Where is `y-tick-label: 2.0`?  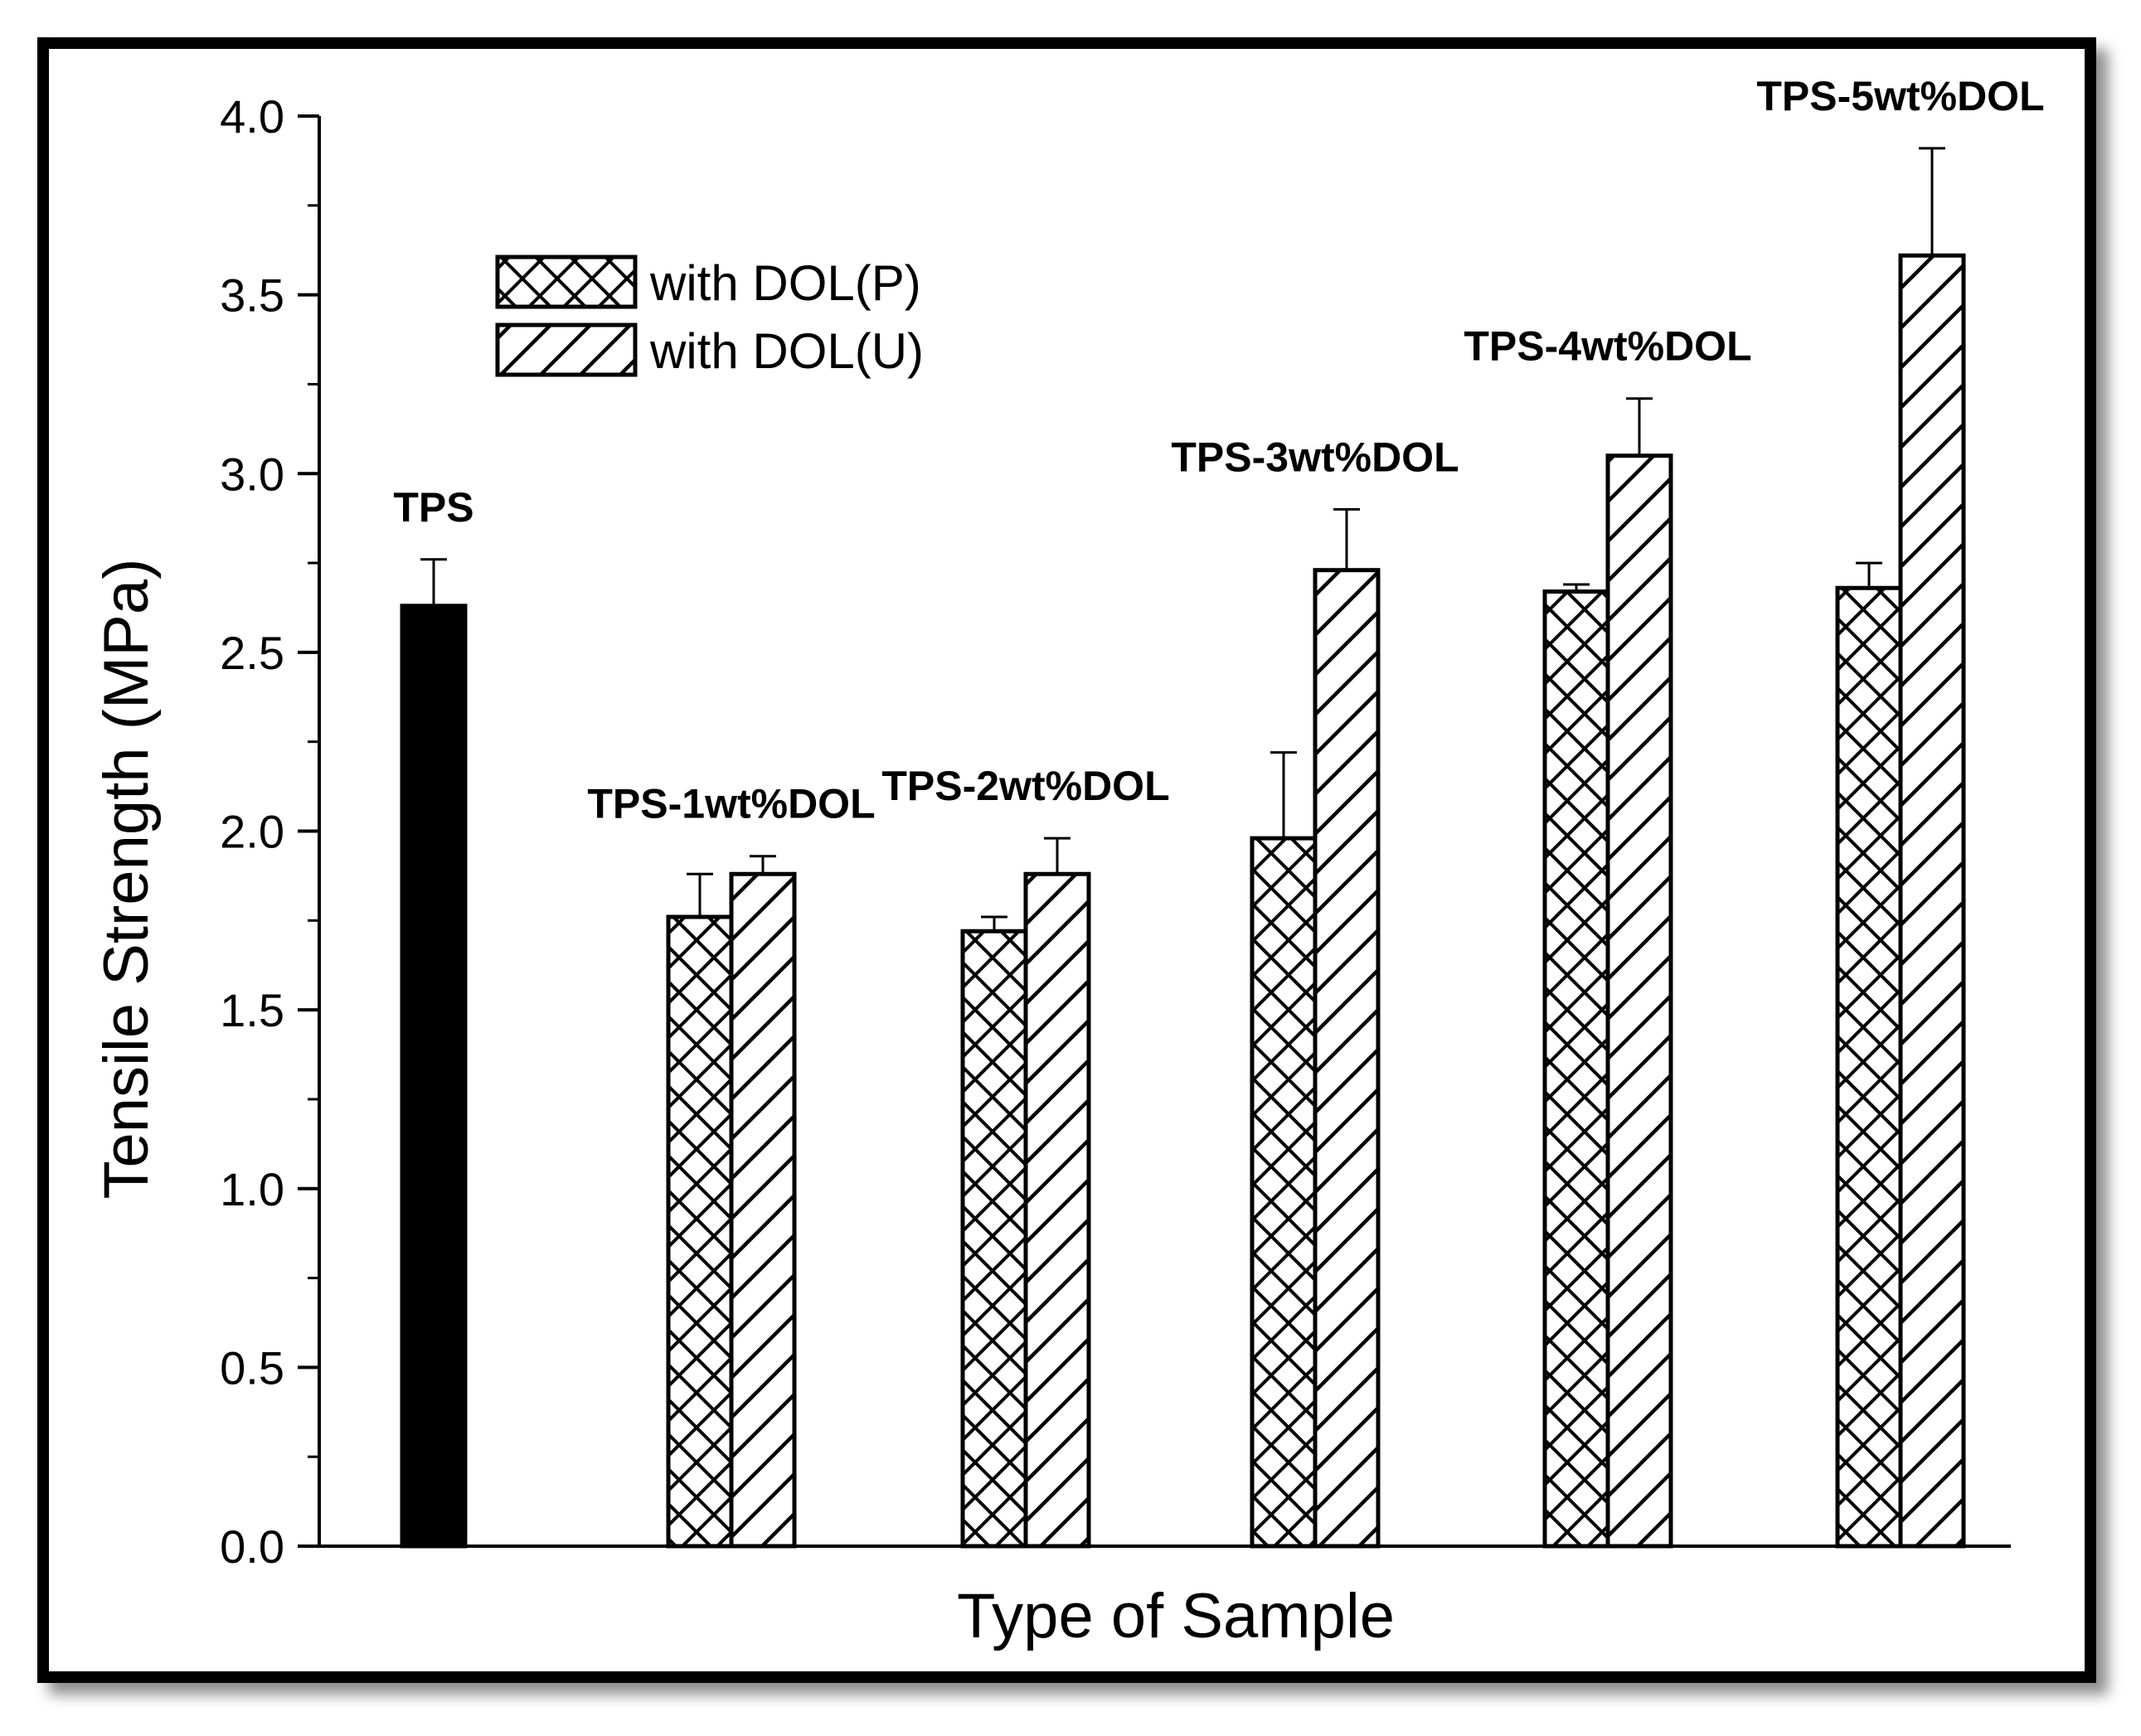 y-tick-label: 2.0 is located at coordinates (252, 832).